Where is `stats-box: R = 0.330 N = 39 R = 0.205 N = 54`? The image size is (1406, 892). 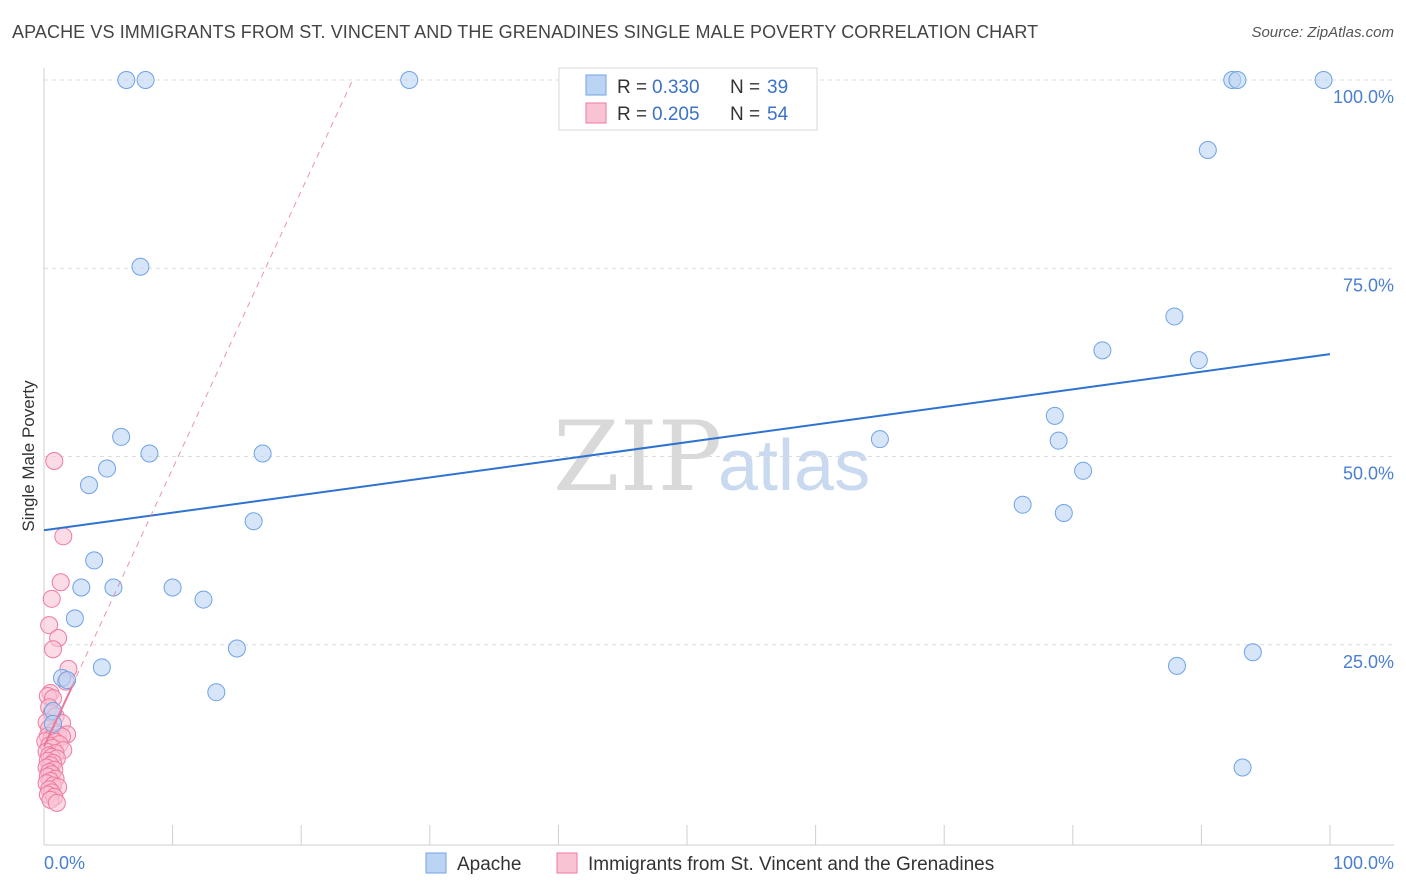
stats-box: R = 0.330 N = 39 R = 0.205 N = 54 is located at coordinates (688, 99).